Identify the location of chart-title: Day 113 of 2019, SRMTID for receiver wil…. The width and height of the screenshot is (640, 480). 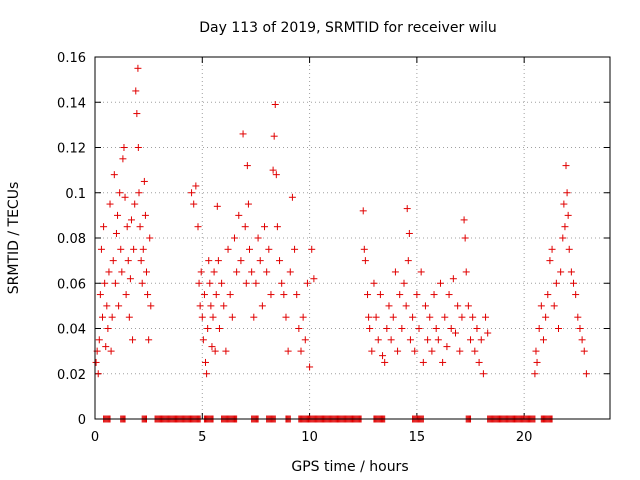
(348, 28).